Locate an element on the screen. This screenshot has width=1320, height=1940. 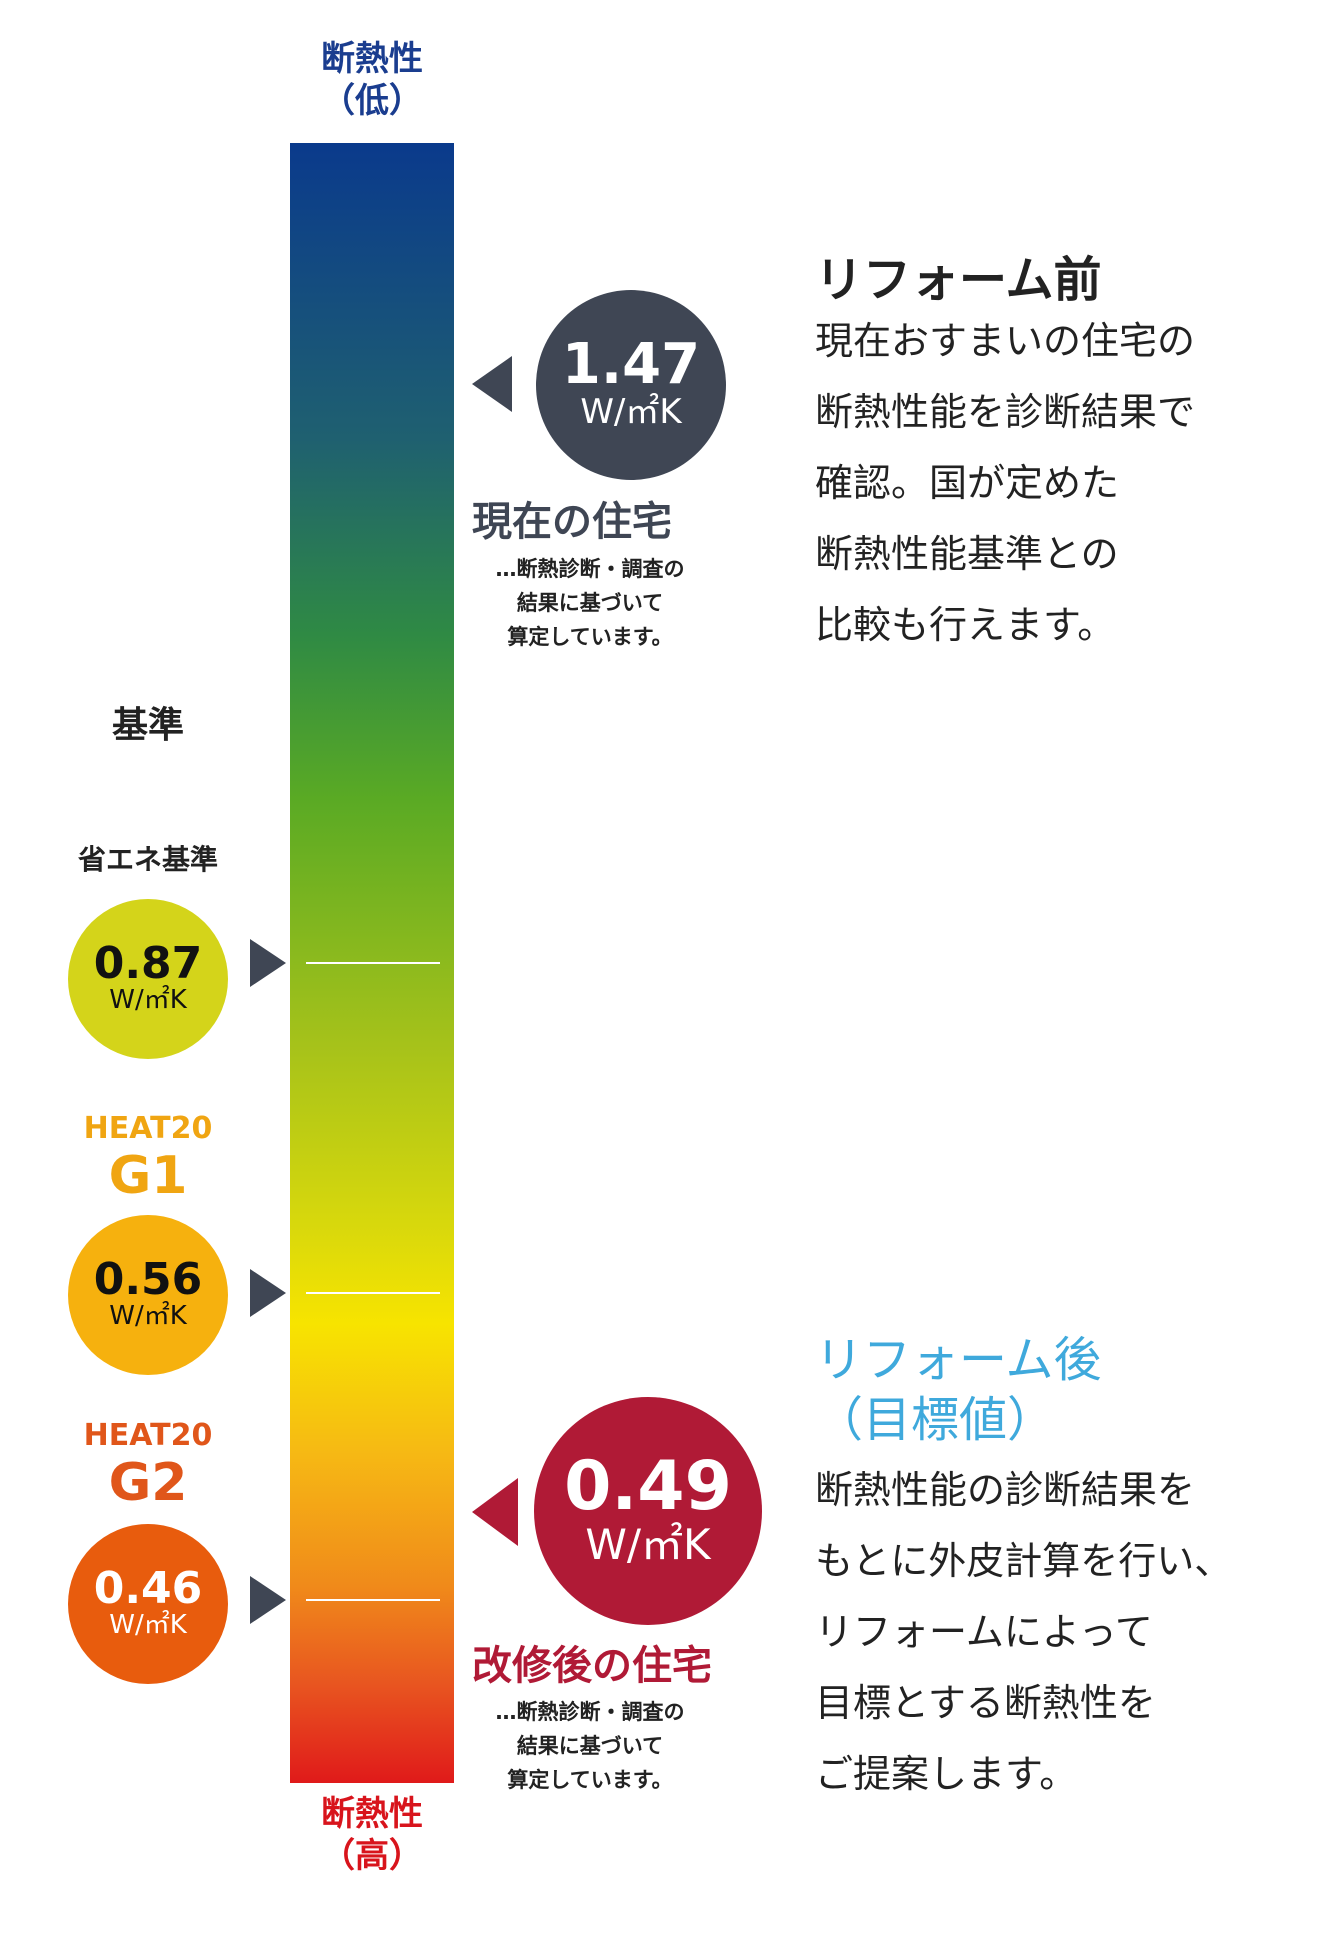
renovated-note: …断熱診断・調査の 結果に基づいて 算定しています。 is located at coordinates (590, 1746).